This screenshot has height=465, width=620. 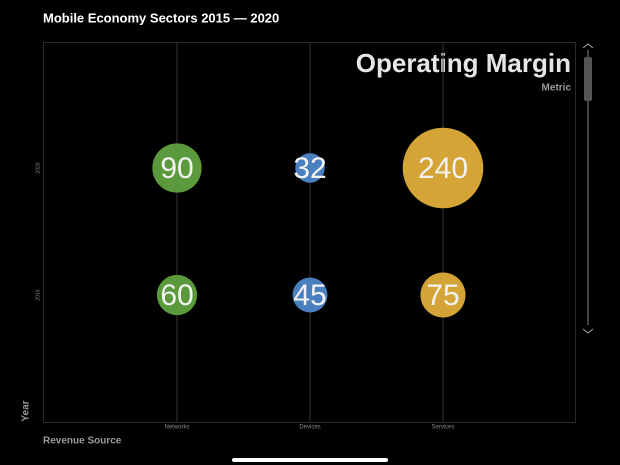 I want to click on bubble-label: 45, so click(x=309, y=295).